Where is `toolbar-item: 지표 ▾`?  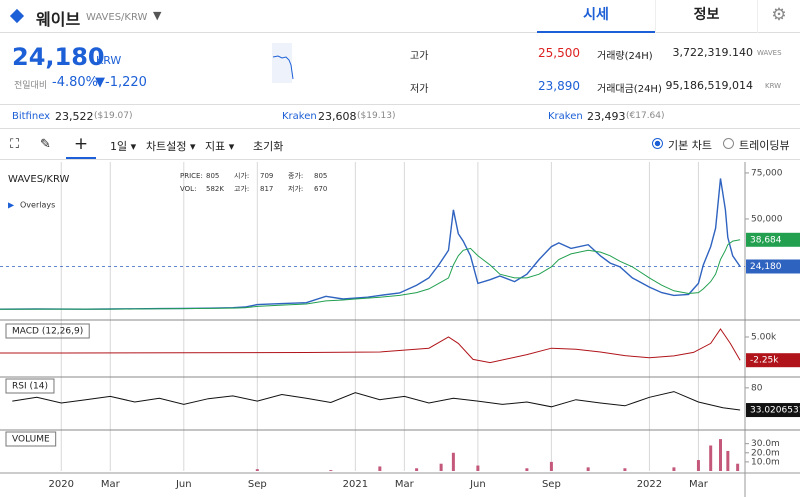 toolbar-item: 지표 ▾ is located at coordinates (220, 146).